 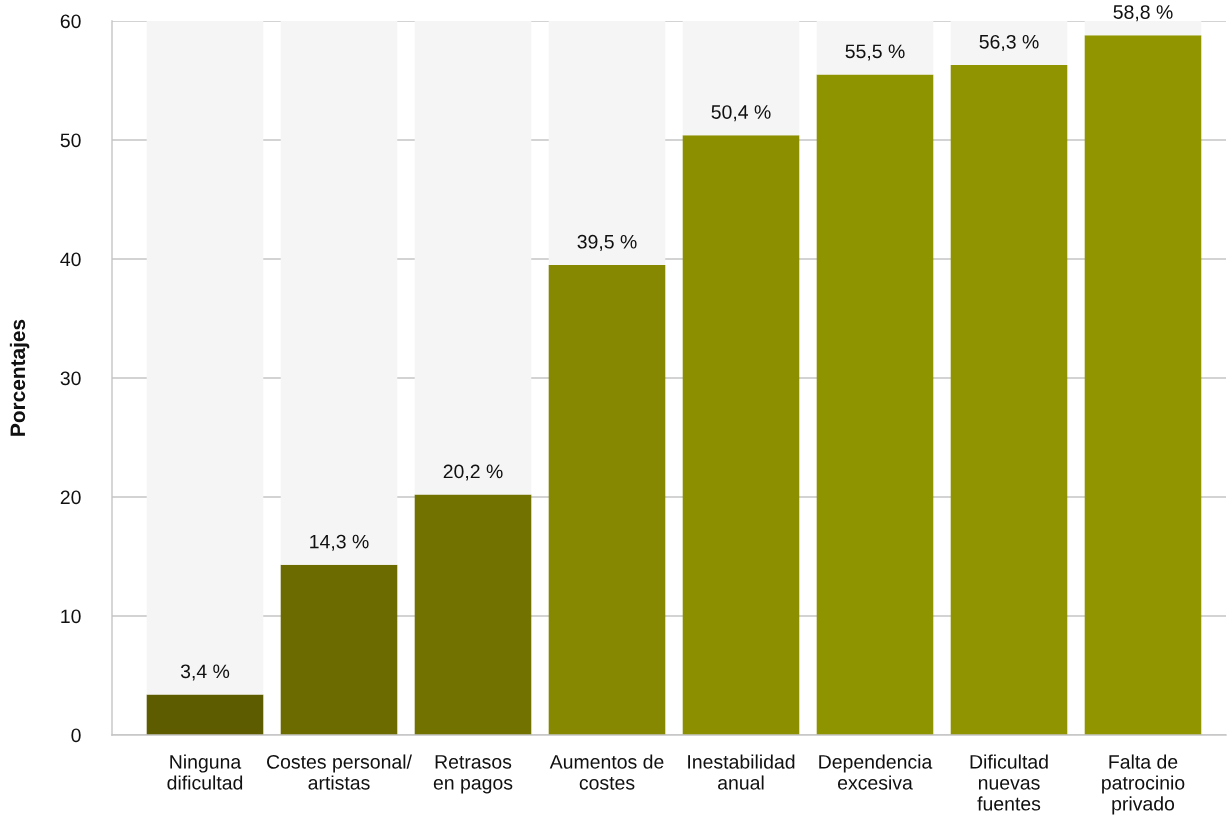 What do you see at coordinates (1143, 784) in the screenshot?
I see `x-tick-label: Falta de patrocinio privado` at bounding box center [1143, 784].